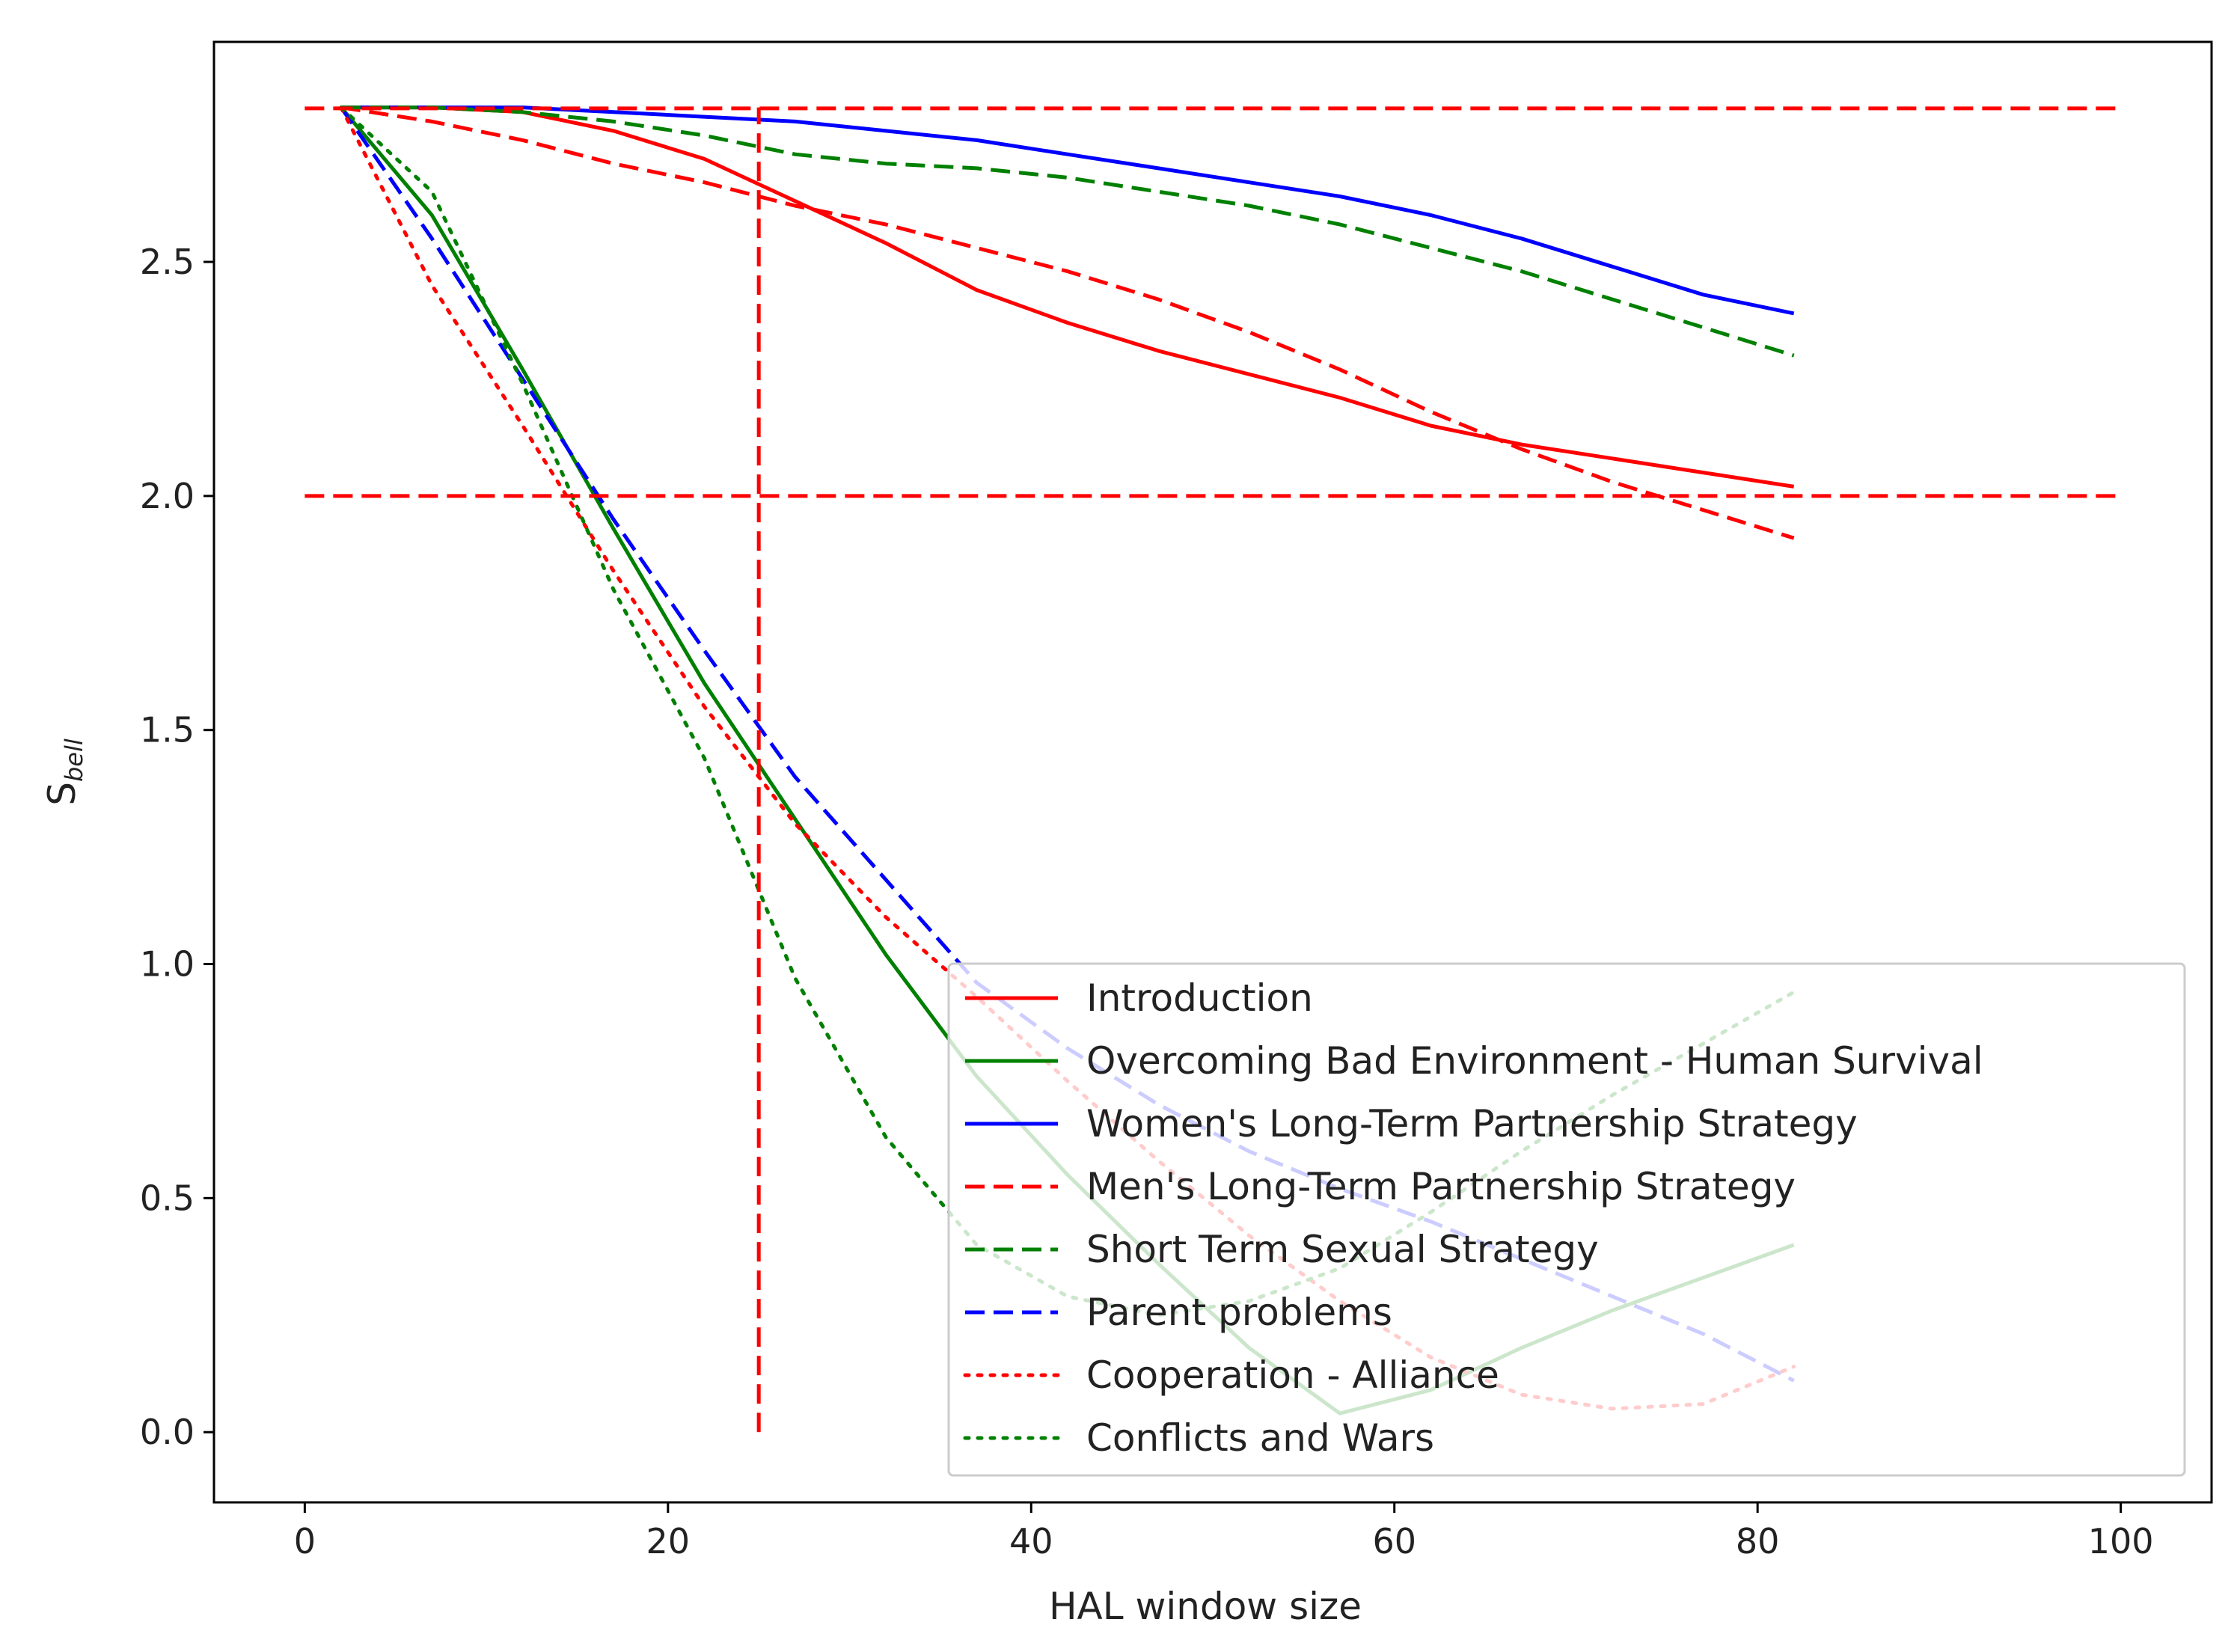 This screenshot has height=1652, width=2240. What do you see at coordinates (1205, 1606) in the screenshot?
I see `x-axis-label: HAL window size` at bounding box center [1205, 1606].